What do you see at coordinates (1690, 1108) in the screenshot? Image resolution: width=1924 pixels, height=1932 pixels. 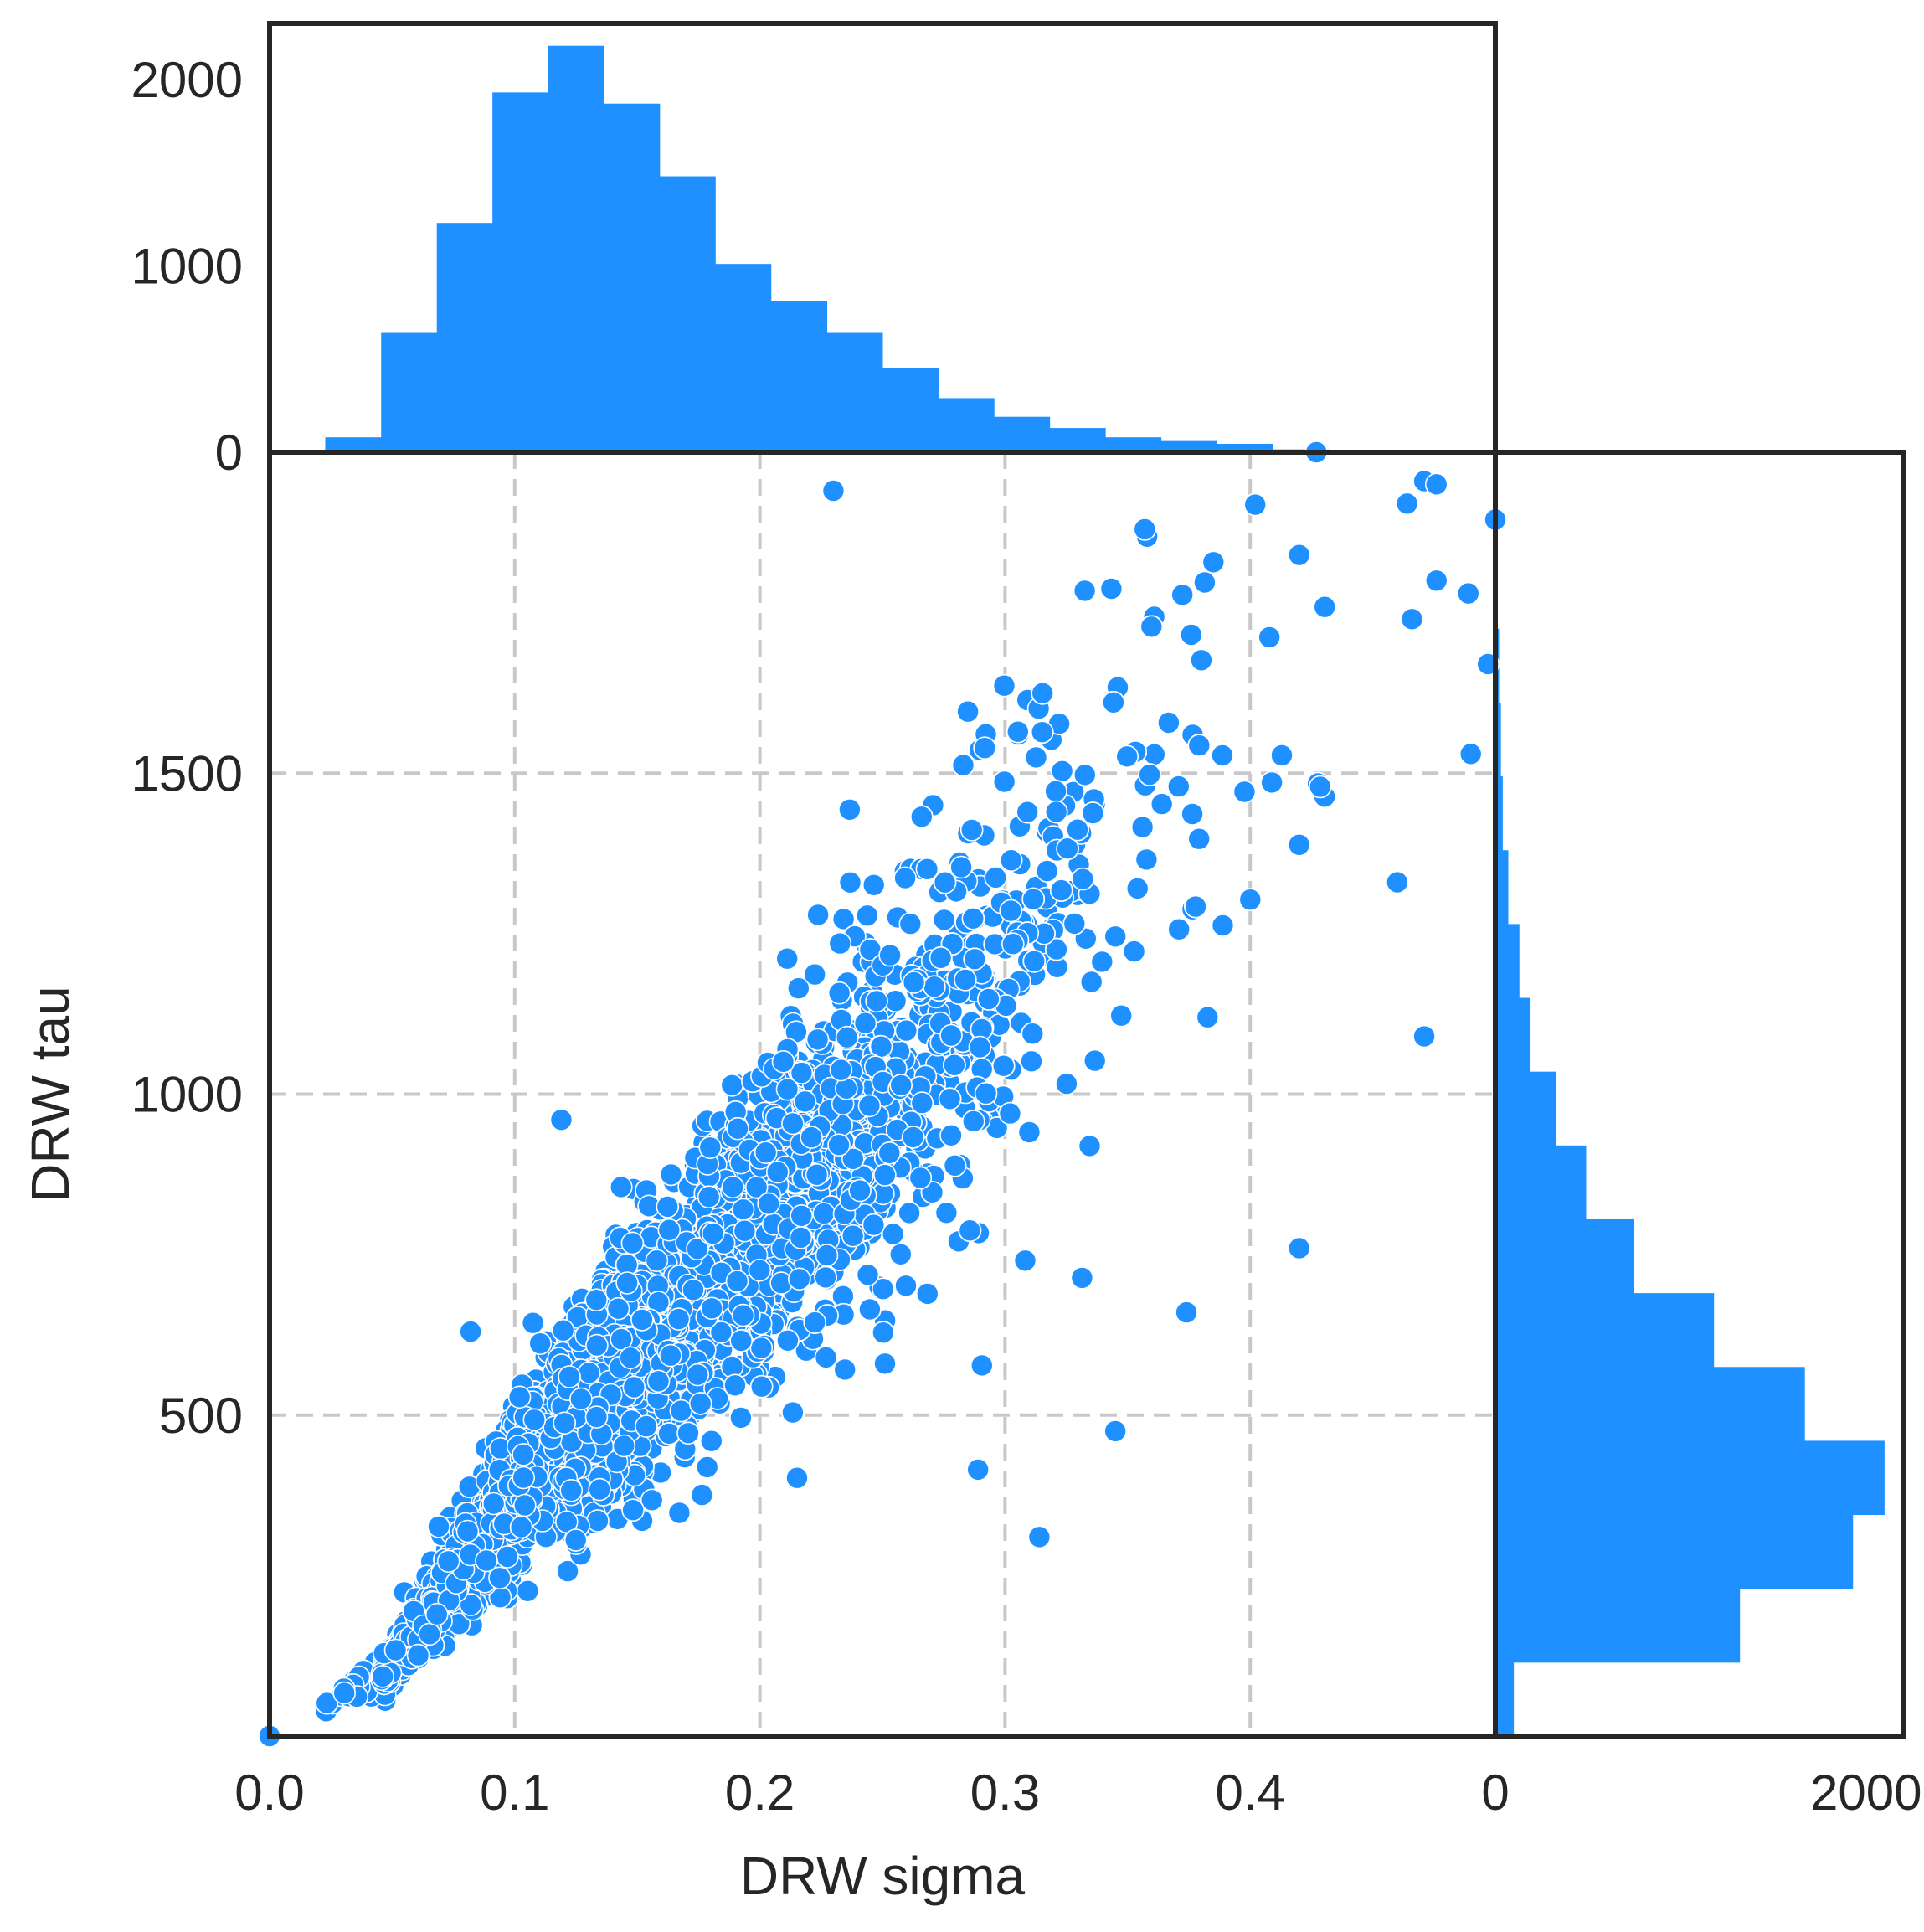 I see `right-histogram` at bounding box center [1690, 1108].